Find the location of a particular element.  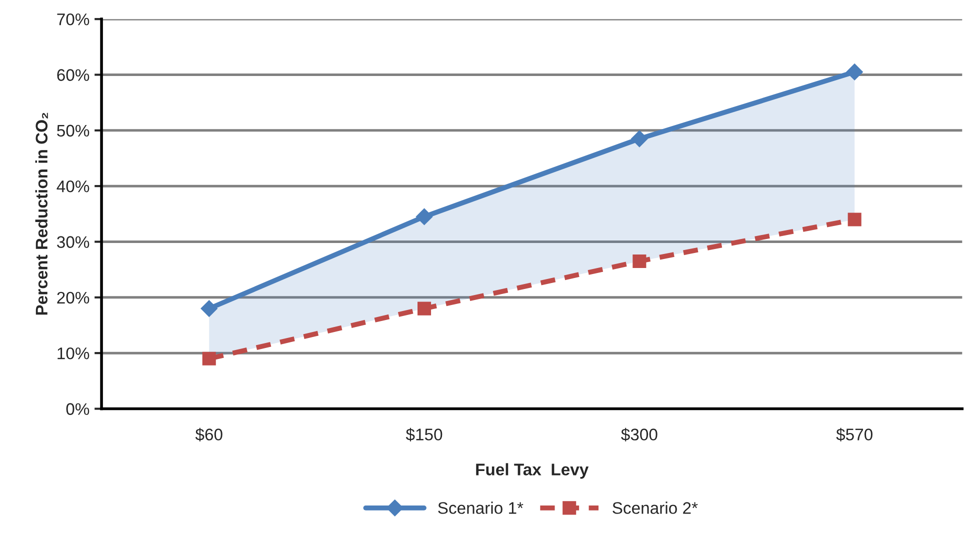

y-tick-label: 40% is located at coordinates (73, 186).